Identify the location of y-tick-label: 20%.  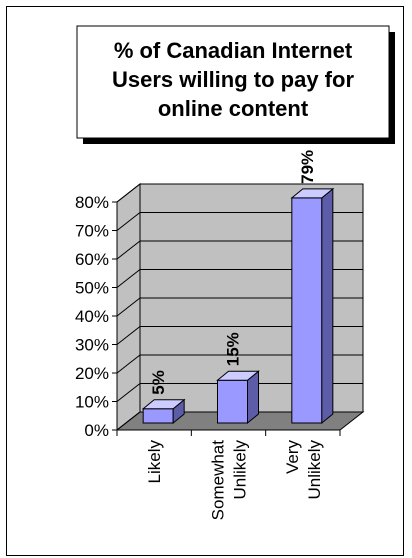
(92, 373).